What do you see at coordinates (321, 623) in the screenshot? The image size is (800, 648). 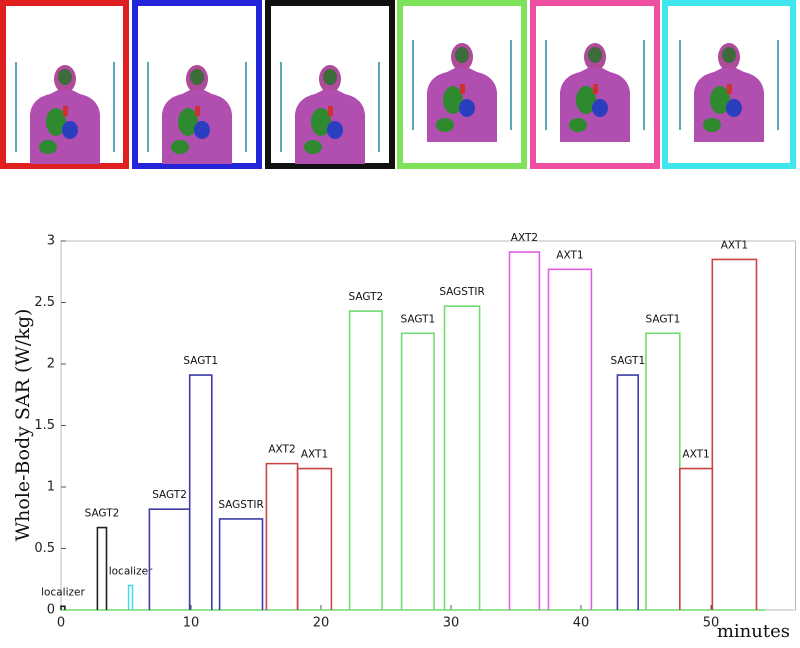 I see `x-tick-label: 20` at bounding box center [321, 623].